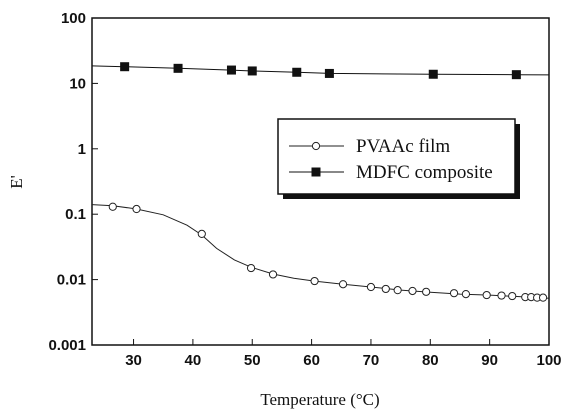 The image size is (568, 410). What do you see at coordinates (320, 70) in the screenshot?
I see `series-line-mdfc-composite` at bounding box center [320, 70].